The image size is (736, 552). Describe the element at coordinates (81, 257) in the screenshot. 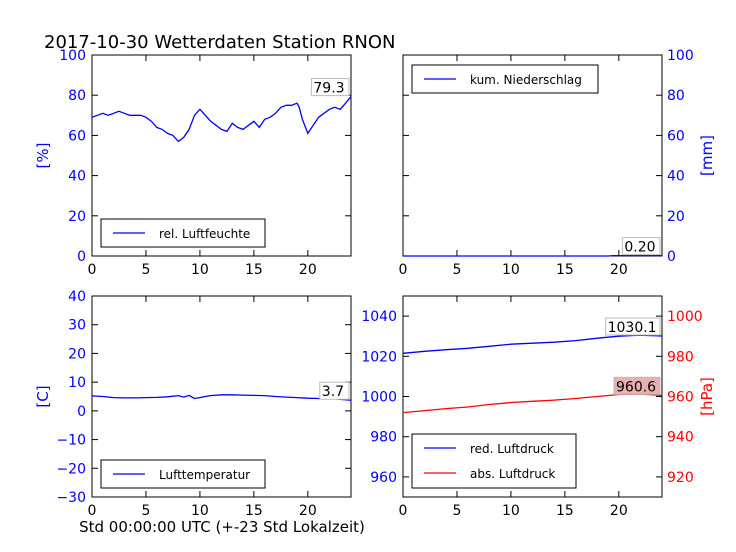

I see `chart-0-y-tick-label: 0` at that location.